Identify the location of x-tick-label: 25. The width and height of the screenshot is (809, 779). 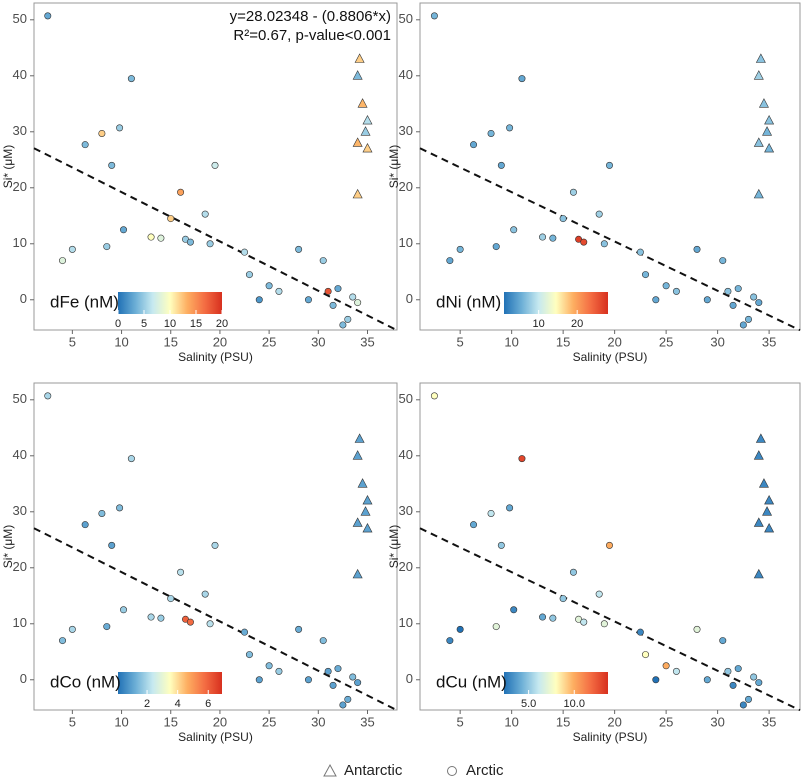
(269, 721).